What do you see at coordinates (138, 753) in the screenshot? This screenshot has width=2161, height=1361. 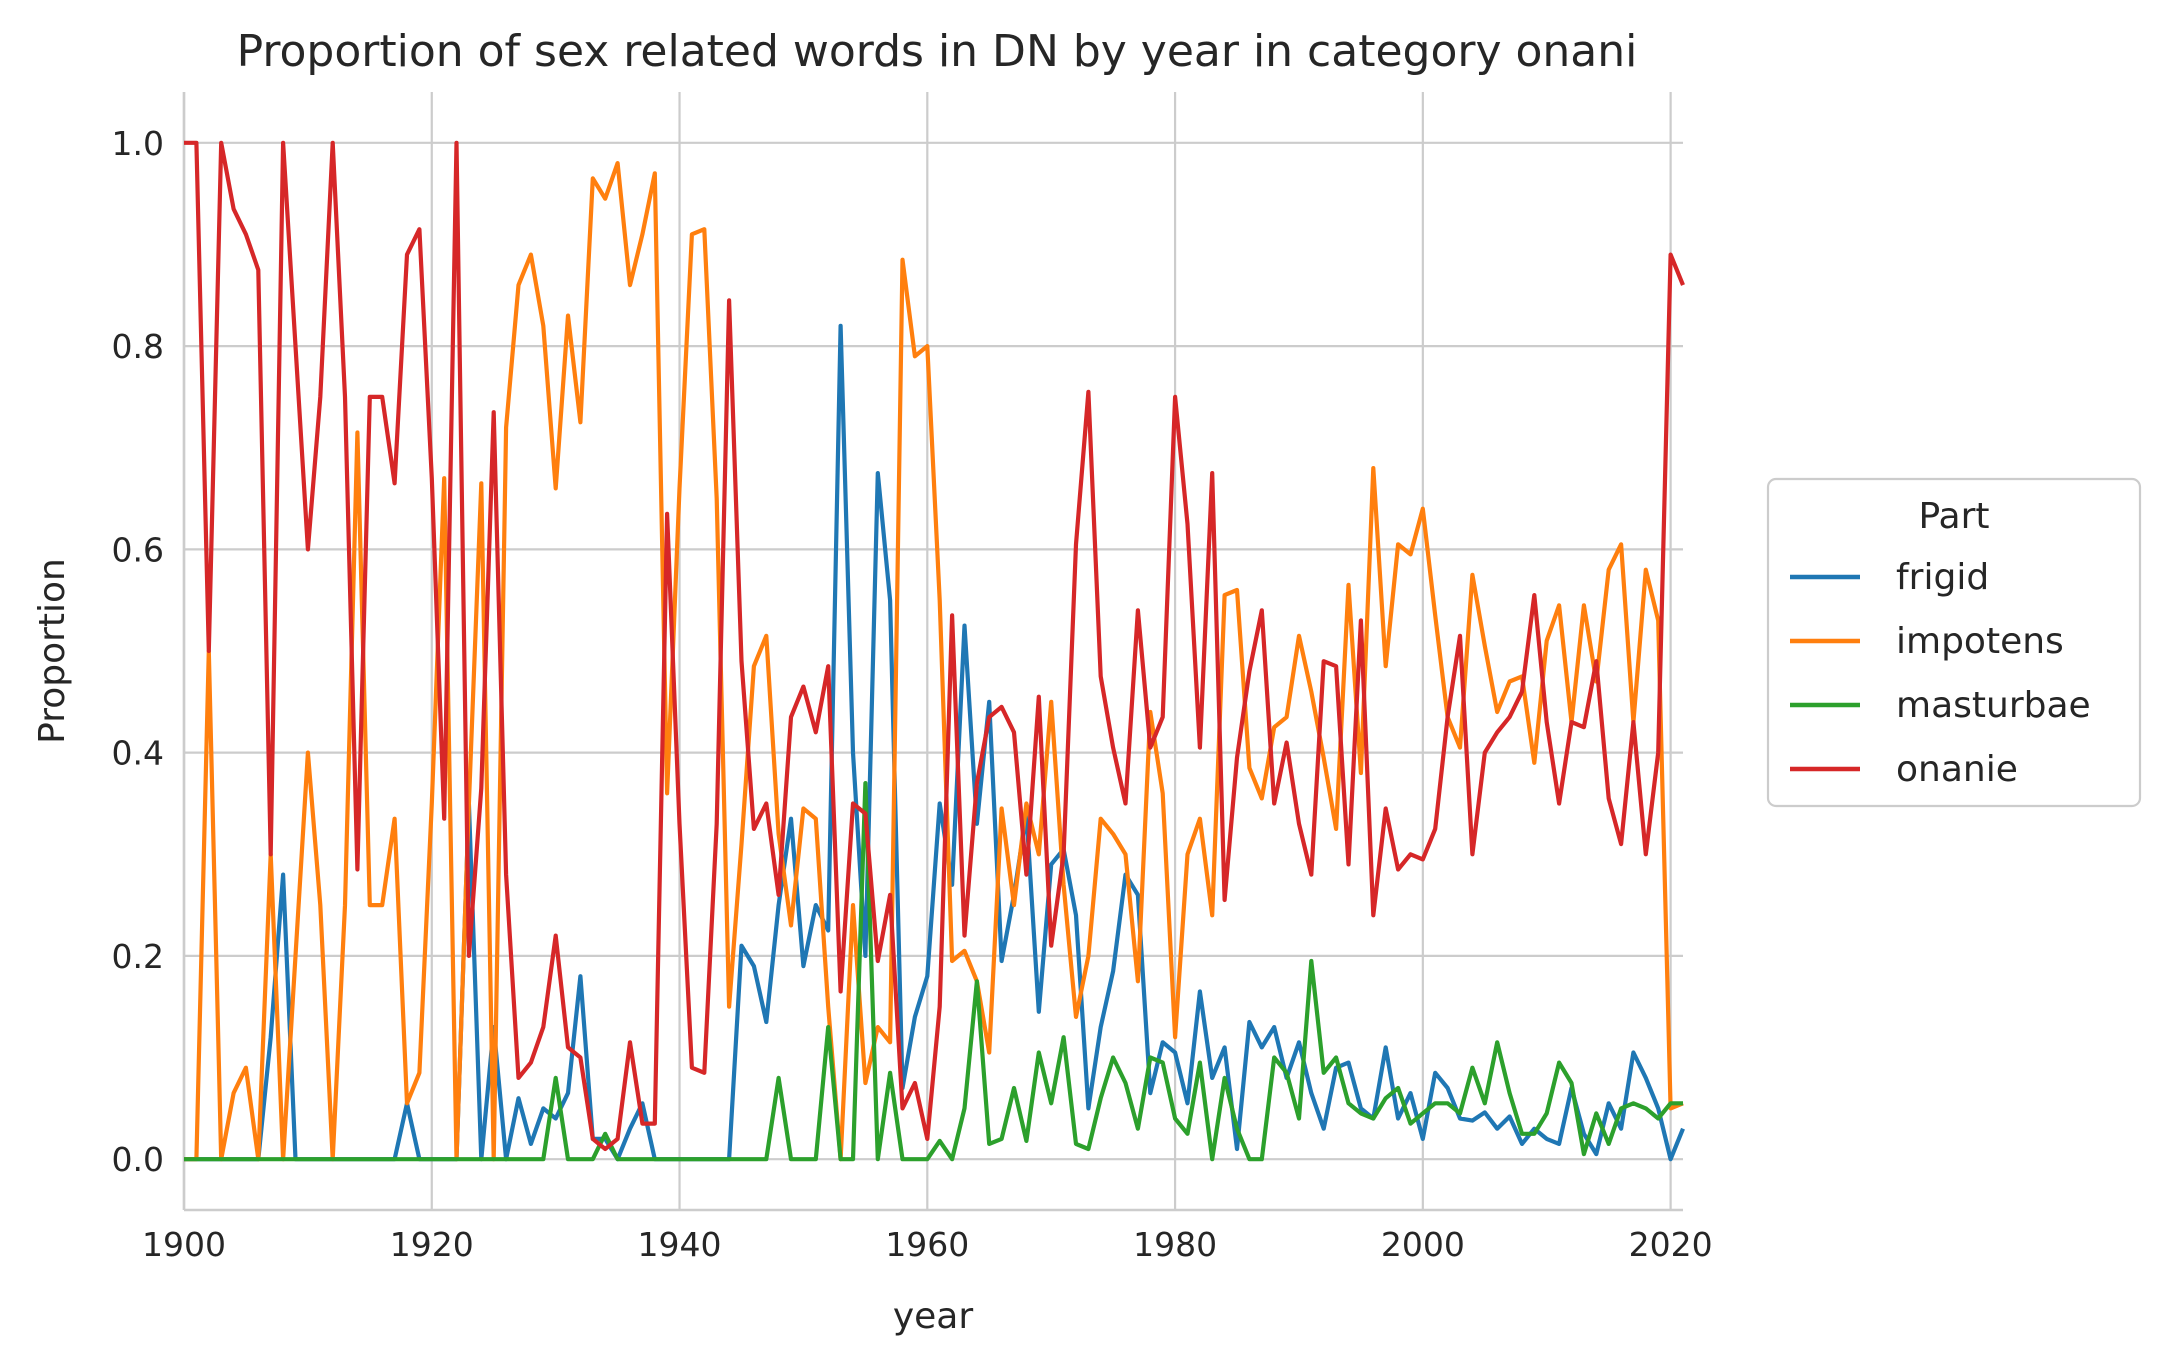 I see `y-tick-label: 0.4` at bounding box center [138, 753].